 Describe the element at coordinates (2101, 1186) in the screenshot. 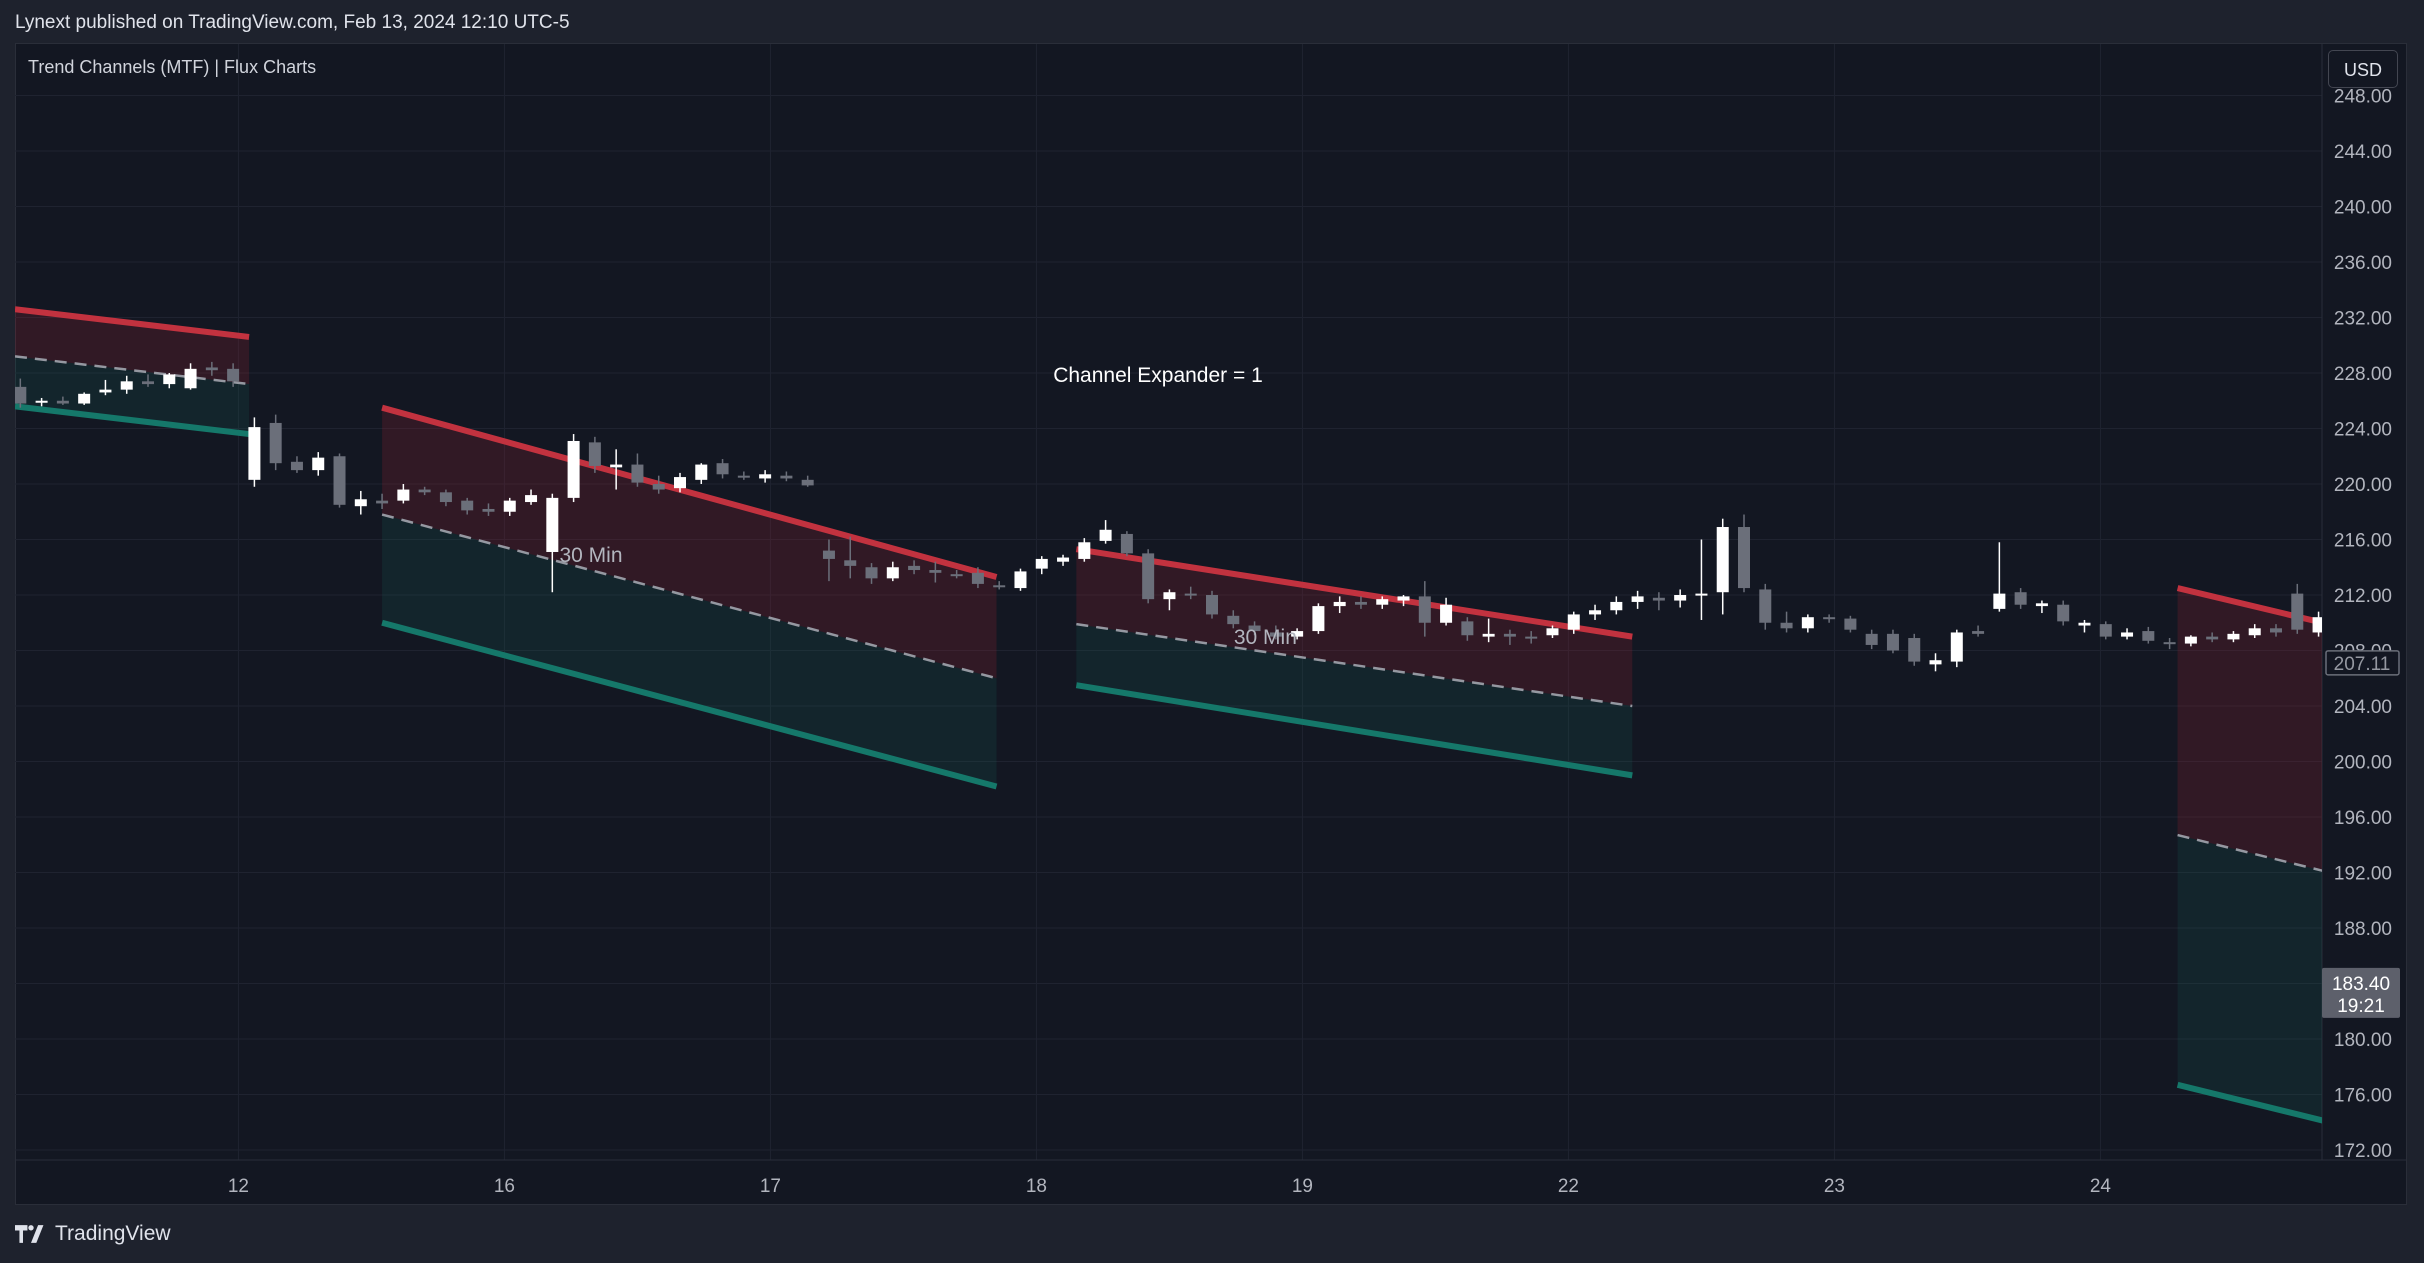

I see `time-tick-label: 24` at that location.